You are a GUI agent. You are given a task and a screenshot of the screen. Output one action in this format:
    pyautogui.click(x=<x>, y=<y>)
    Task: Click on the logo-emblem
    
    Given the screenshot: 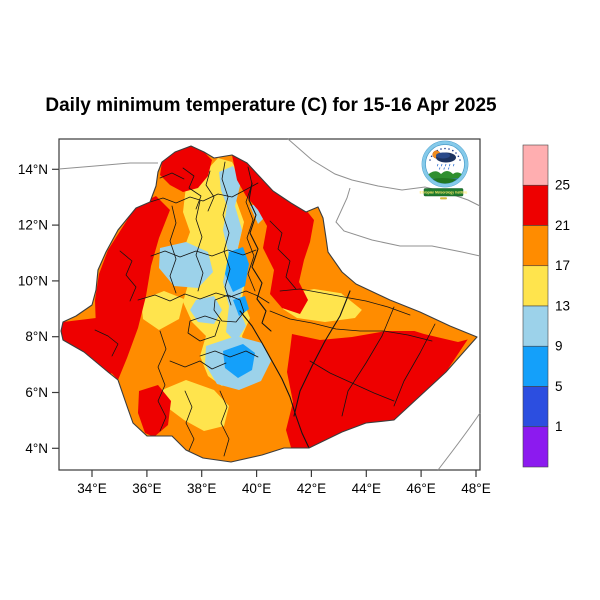 What is the action you would take?
    pyautogui.click(x=443, y=198)
    